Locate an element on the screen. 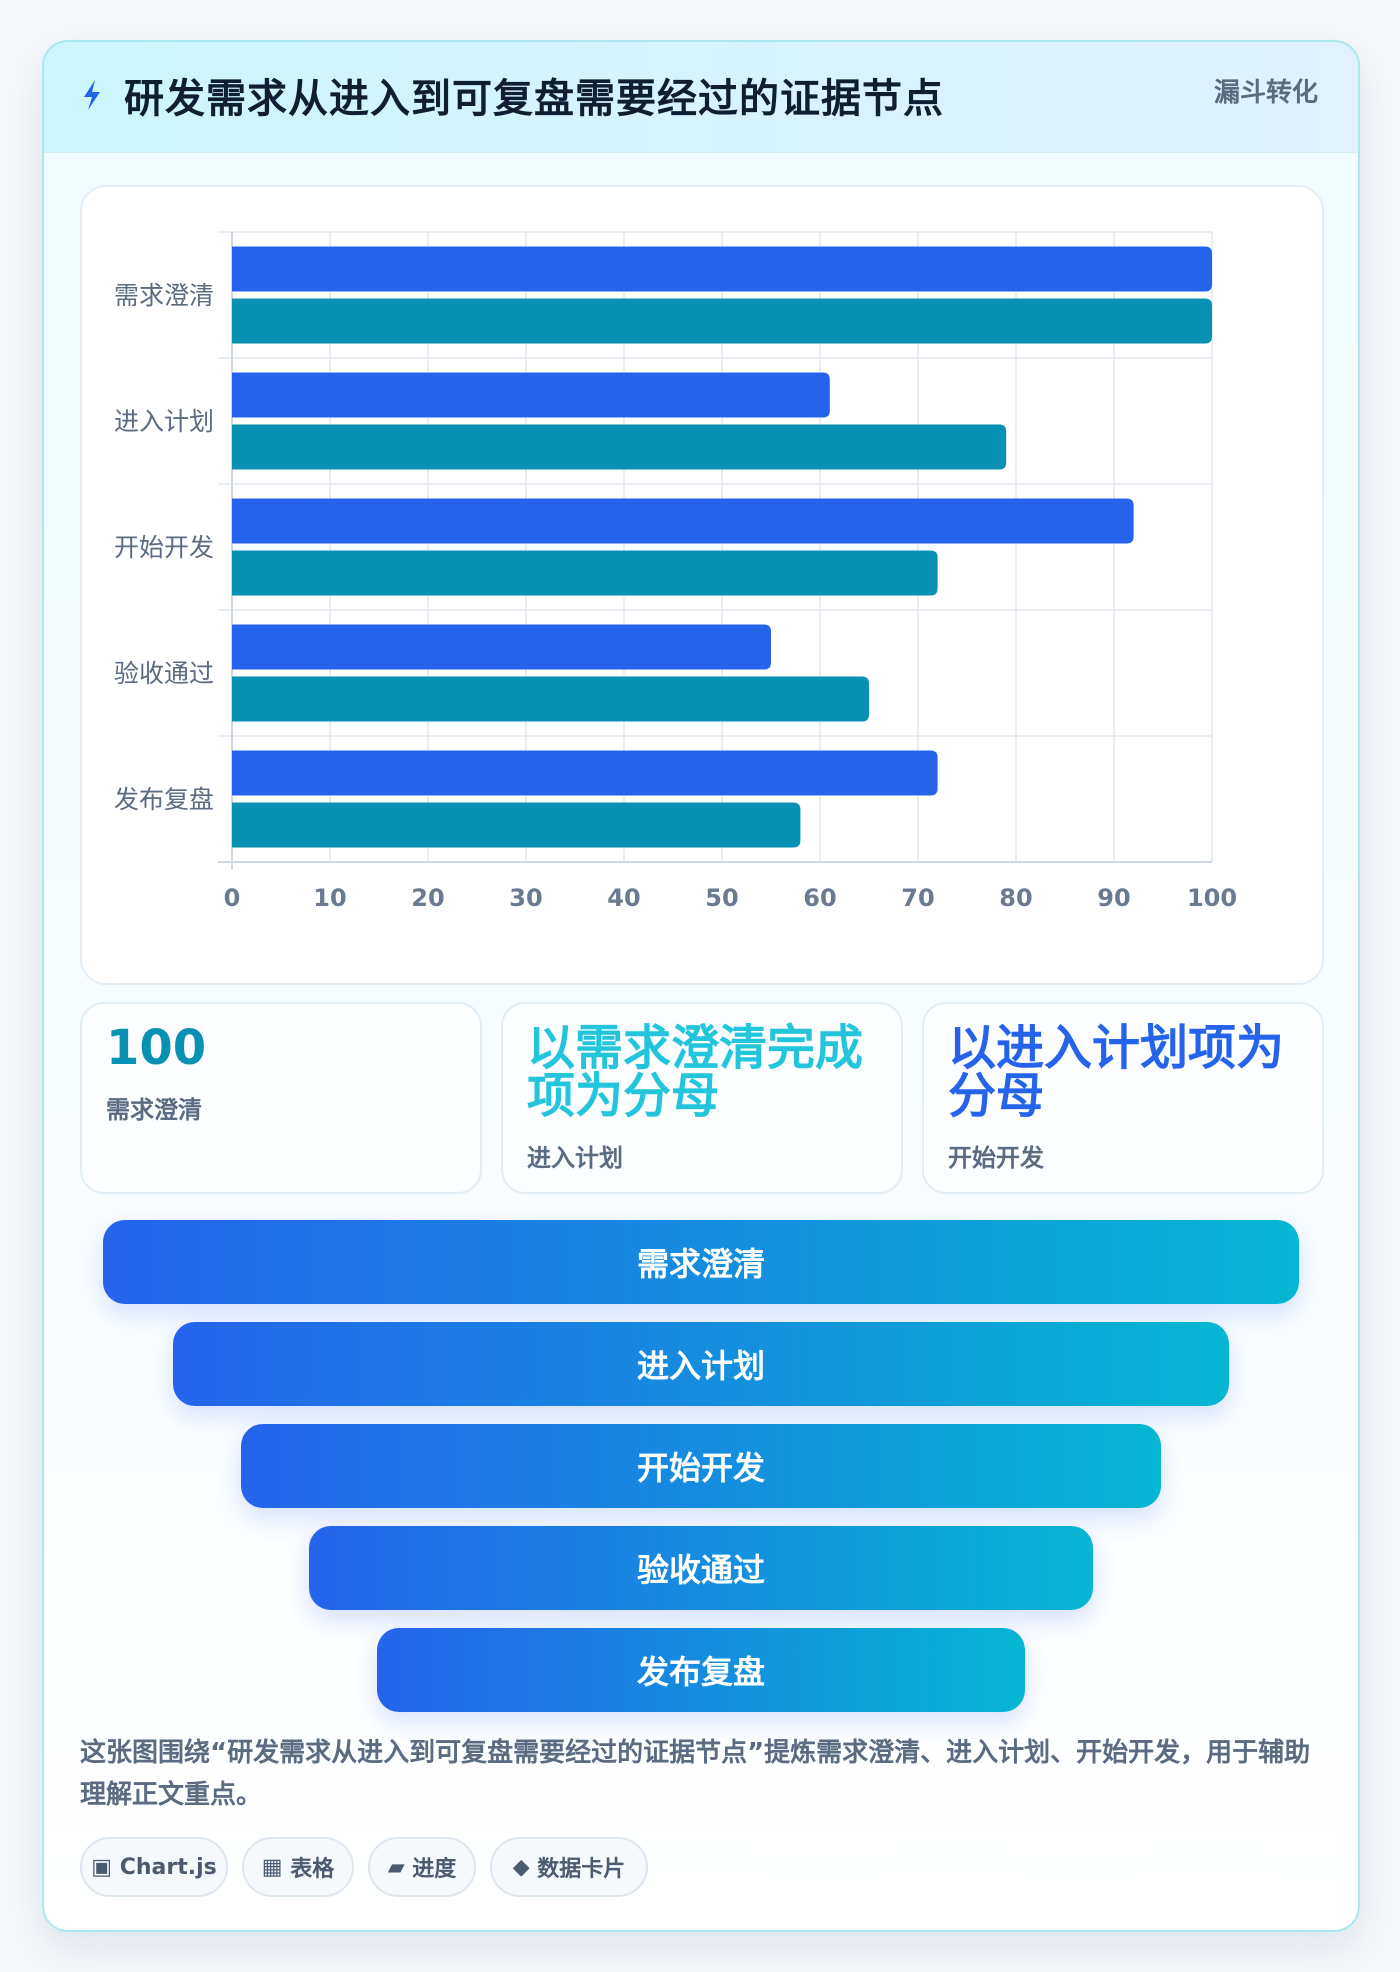 This screenshot has width=1400, height=1972. y-tick-label: 需求澄清 is located at coordinates (164, 295).